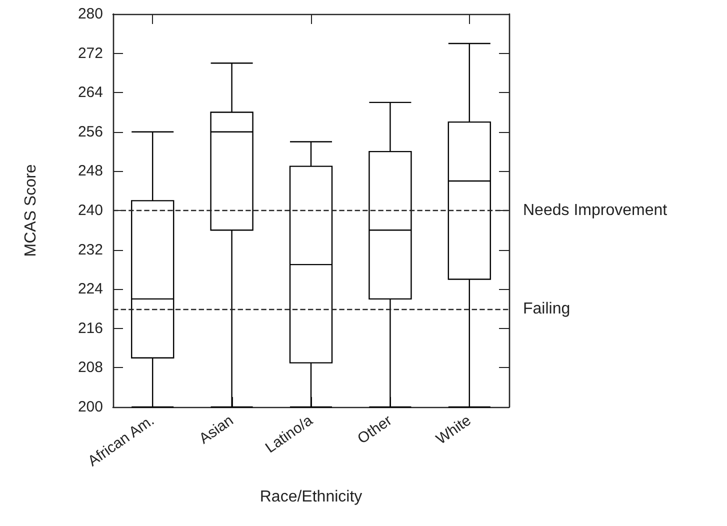  What do you see at coordinates (311, 497) in the screenshot?
I see `x-axis-title: Race/Ethnicity` at bounding box center [311, 497].